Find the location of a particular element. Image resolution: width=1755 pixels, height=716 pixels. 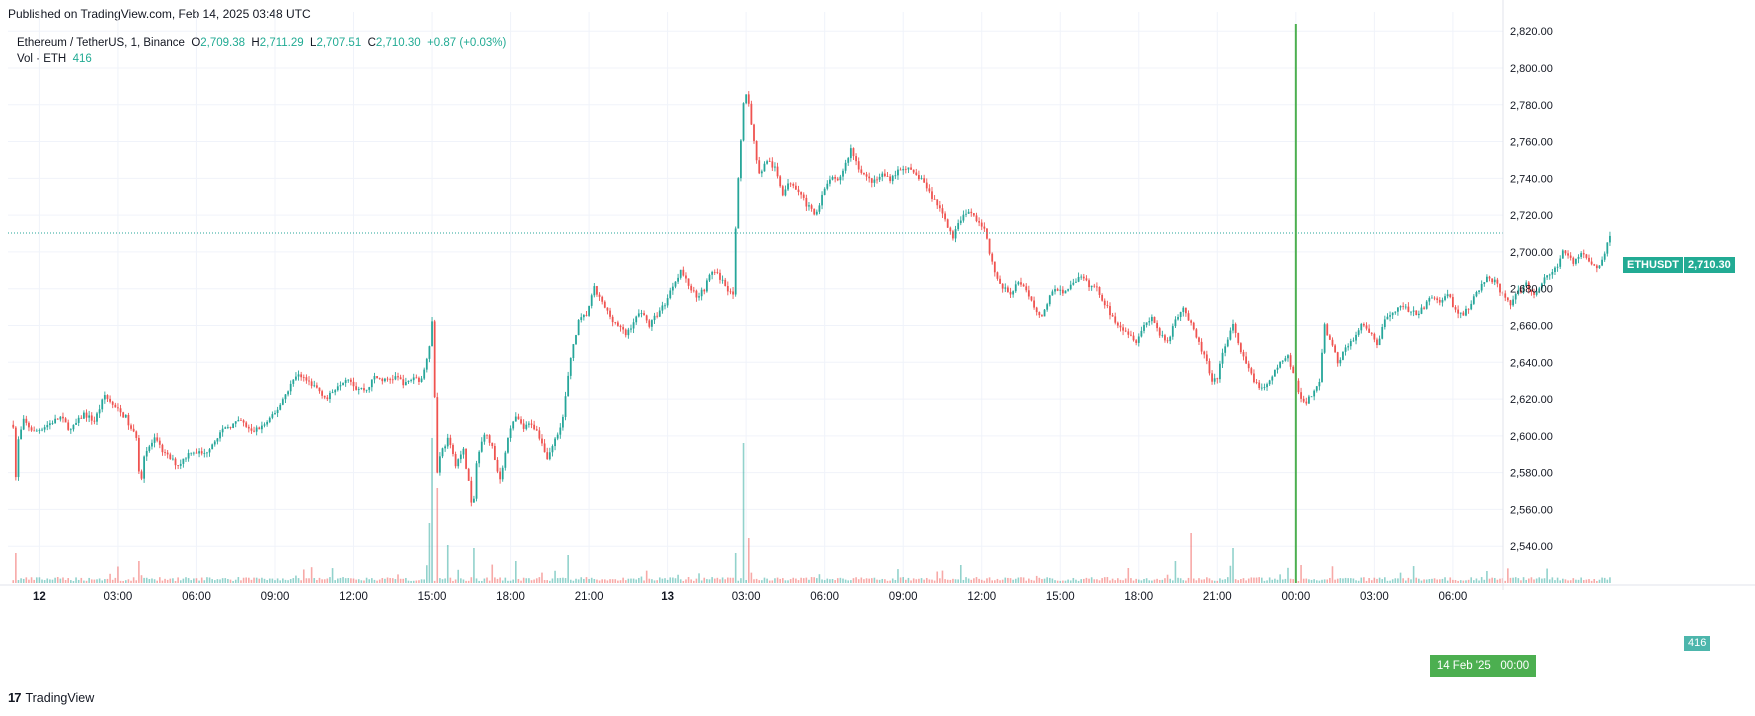

footer-brand: TradingView is located at coordinates (60, 697).